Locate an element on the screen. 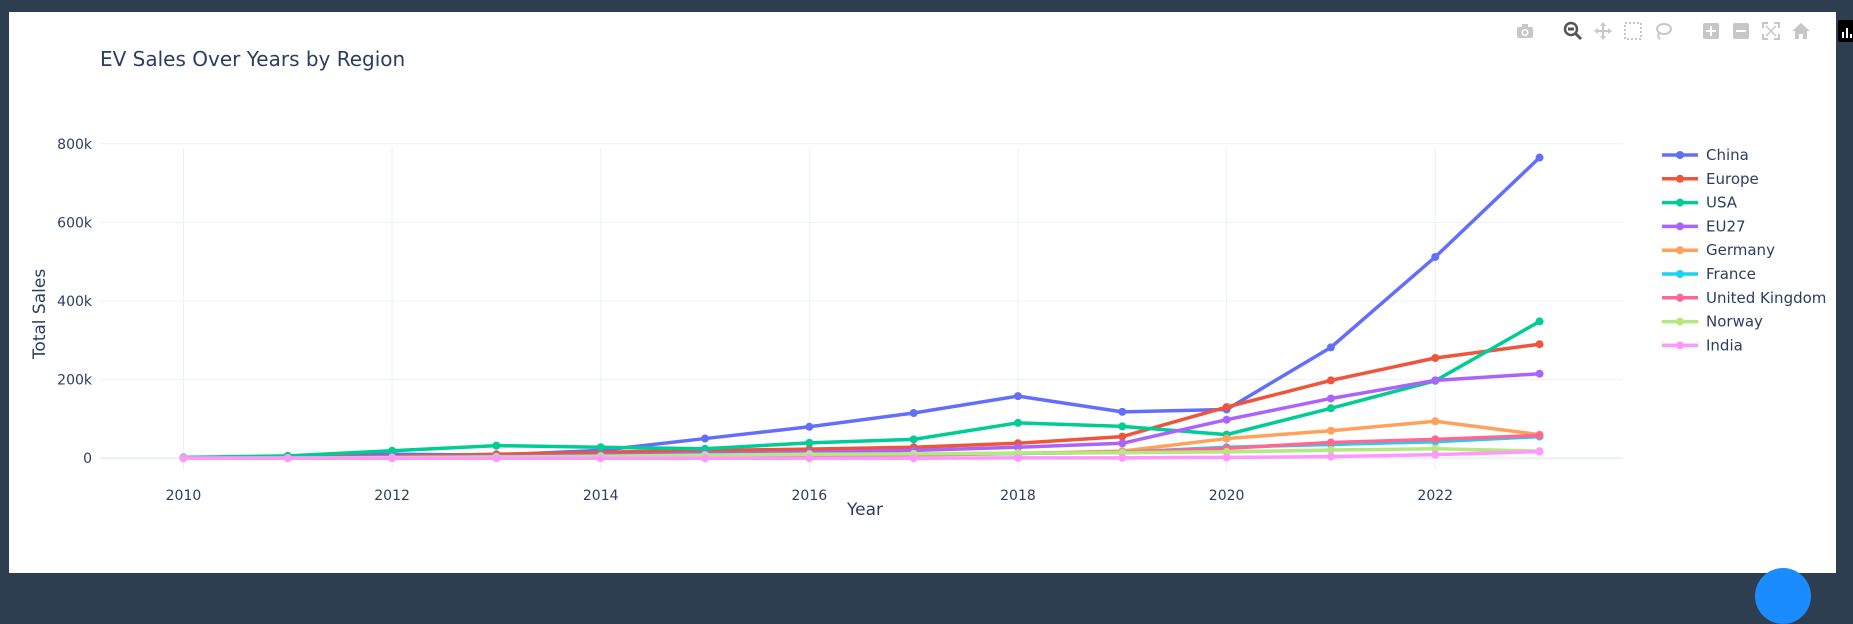 Image resolution: width=1853 pixels, height=624 pixels. autoscale-icon is located at coordinates (1771, 31).